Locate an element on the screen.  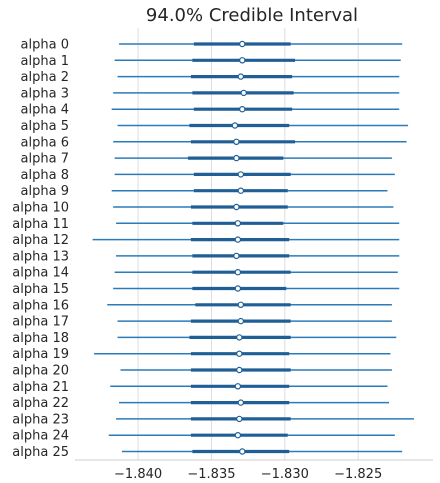
row-label: alpha 12 is located at coordinates (40, 240).